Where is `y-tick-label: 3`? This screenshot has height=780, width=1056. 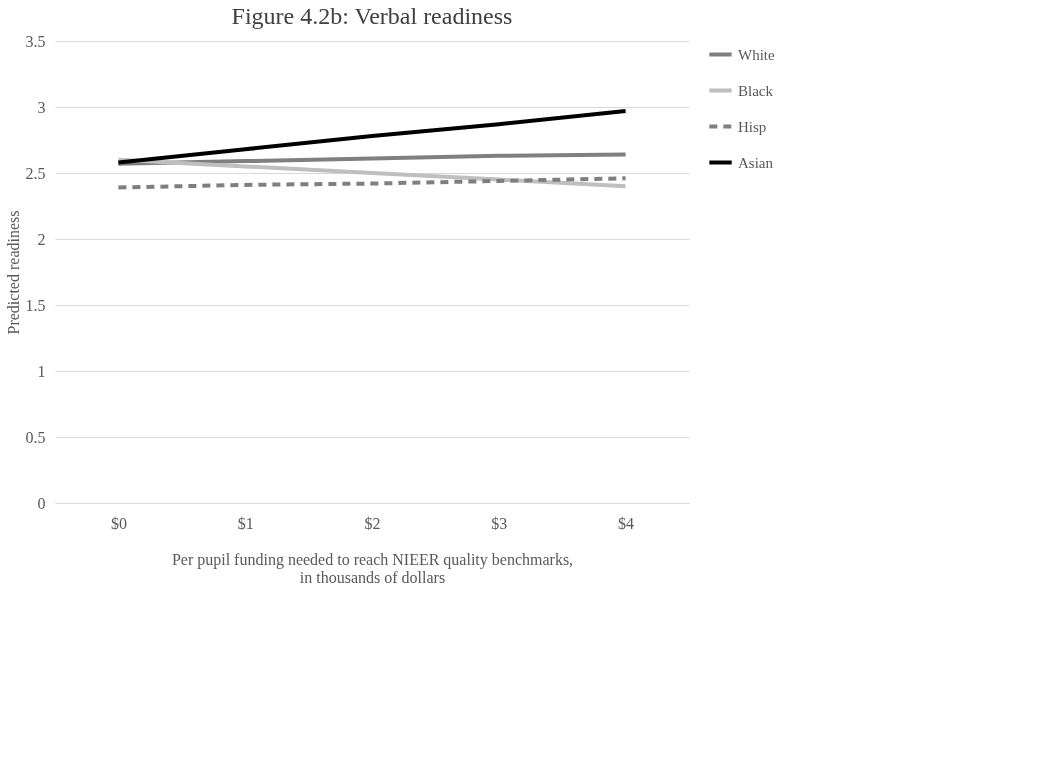 y-tick-label: 3 is located at coordinates (41, 107).